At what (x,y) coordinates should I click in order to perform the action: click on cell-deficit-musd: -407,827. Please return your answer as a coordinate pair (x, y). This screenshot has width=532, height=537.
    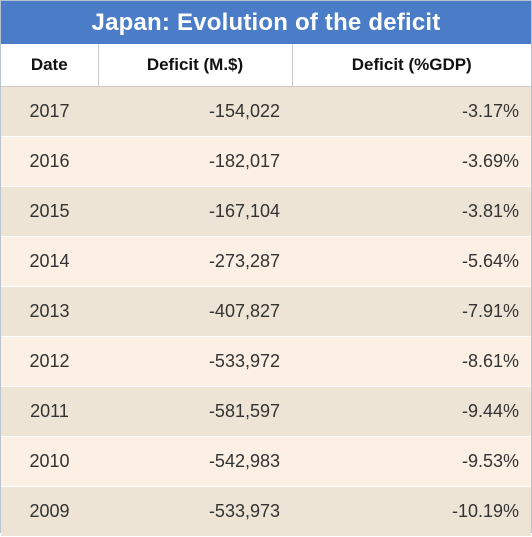
    Looking at the image, I should click on (195, 311).